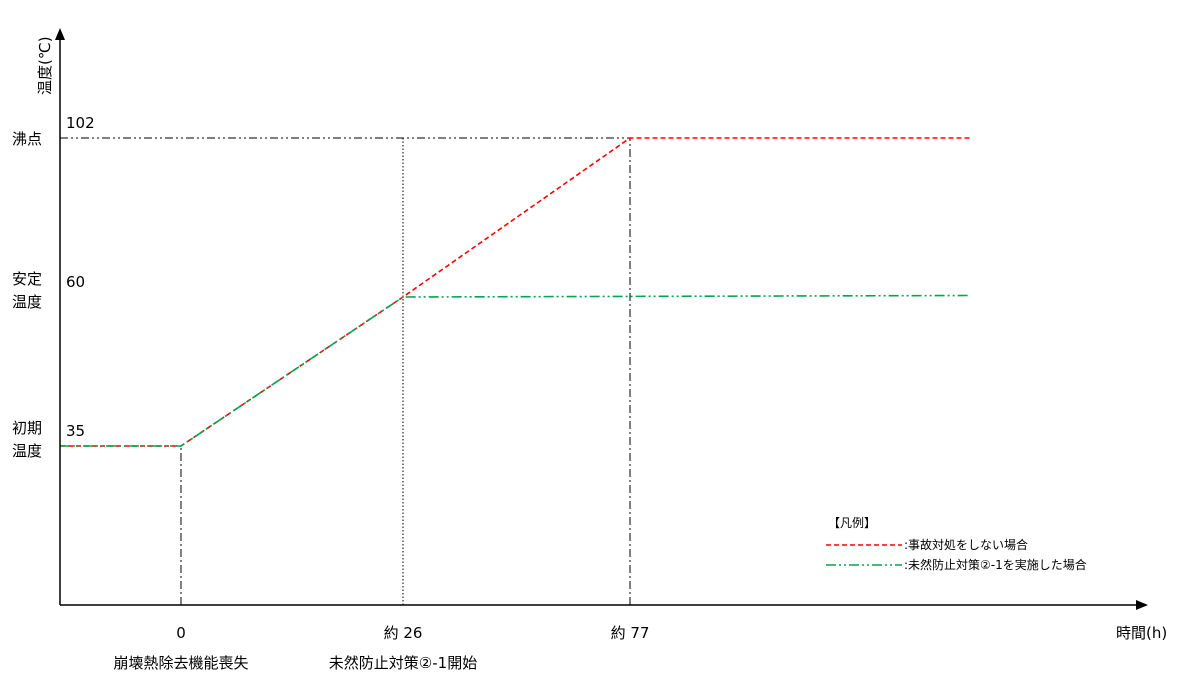 This screenshot has width=1204, height=675. What do you see at coordinates (180, 663) in the screenshot?
I see `x-event-label-0: 崩壊熱除去機能喪失` at bounding box center [180, 663].